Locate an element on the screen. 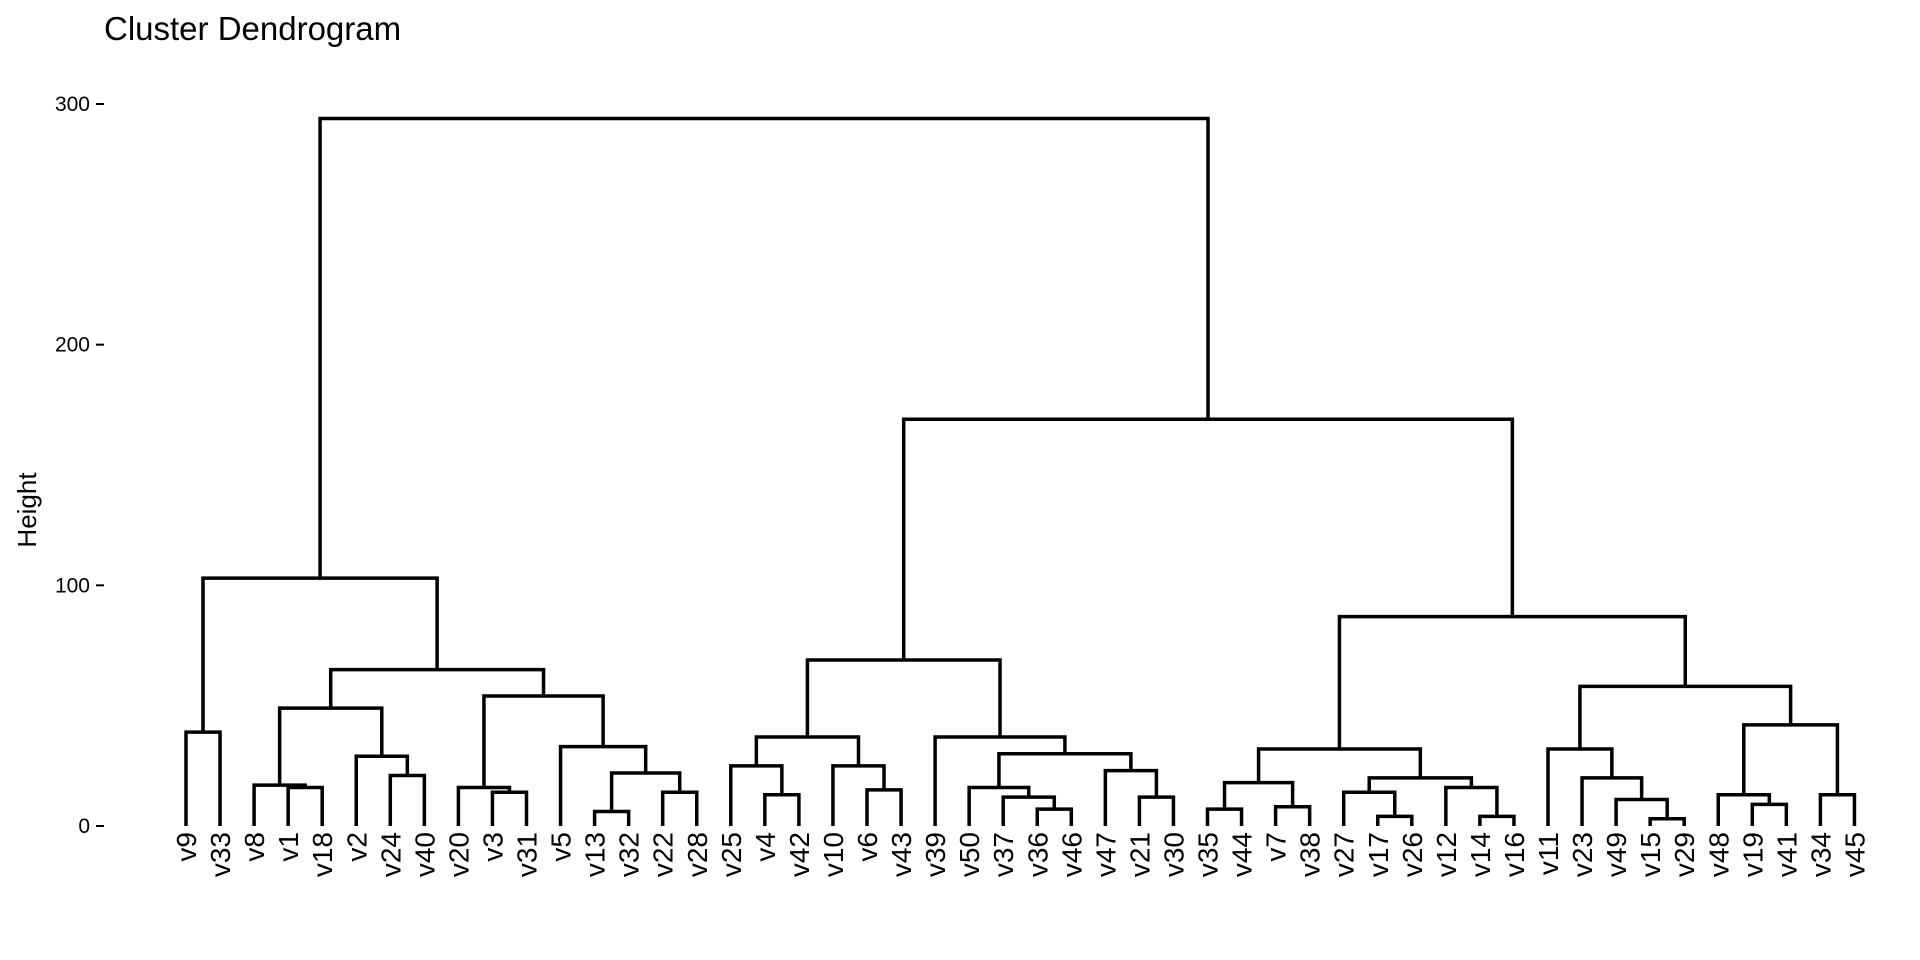 This screenshot has height=960, width=1920. leaf-label: v7 is located at coordinates (1276, 847).